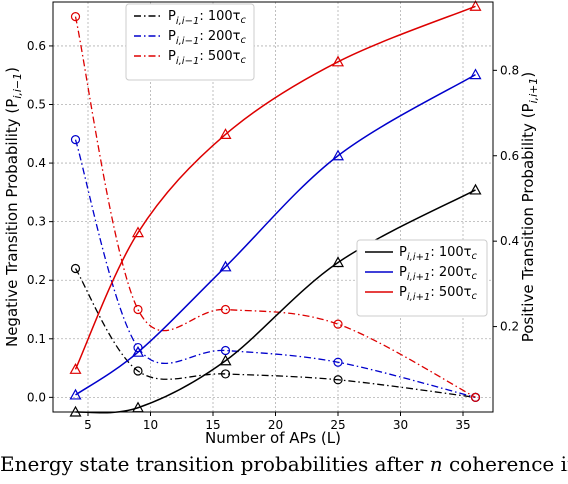 Image resolution: width=568 pixels, height=484 pixels. I want to click on legend-label: Pi,i+1: 100τc, so click(438, 254).